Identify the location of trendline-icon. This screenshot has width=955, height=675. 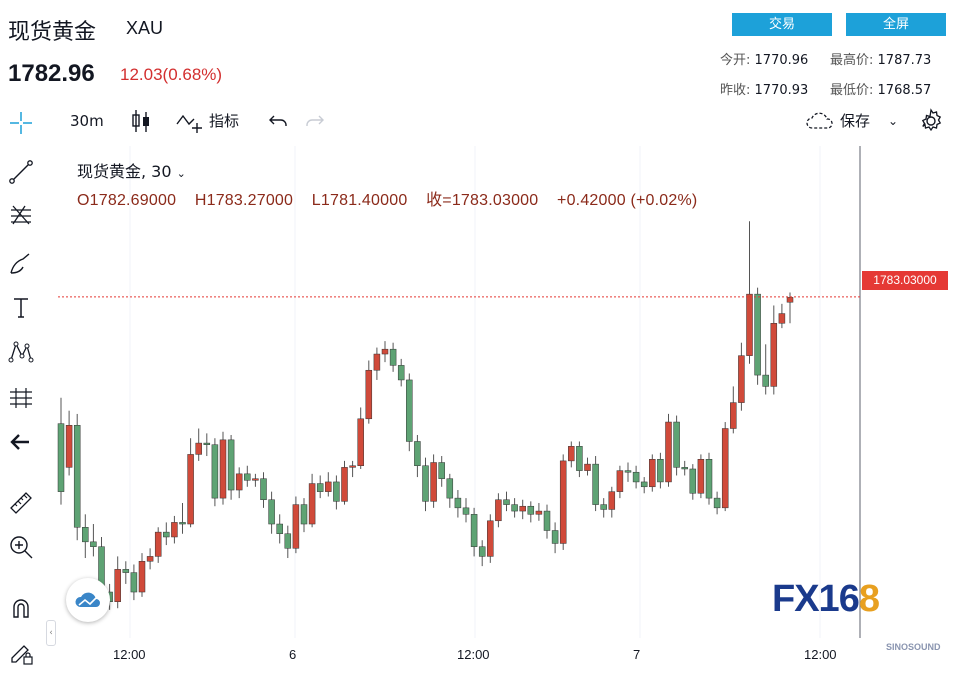
(21, 172).